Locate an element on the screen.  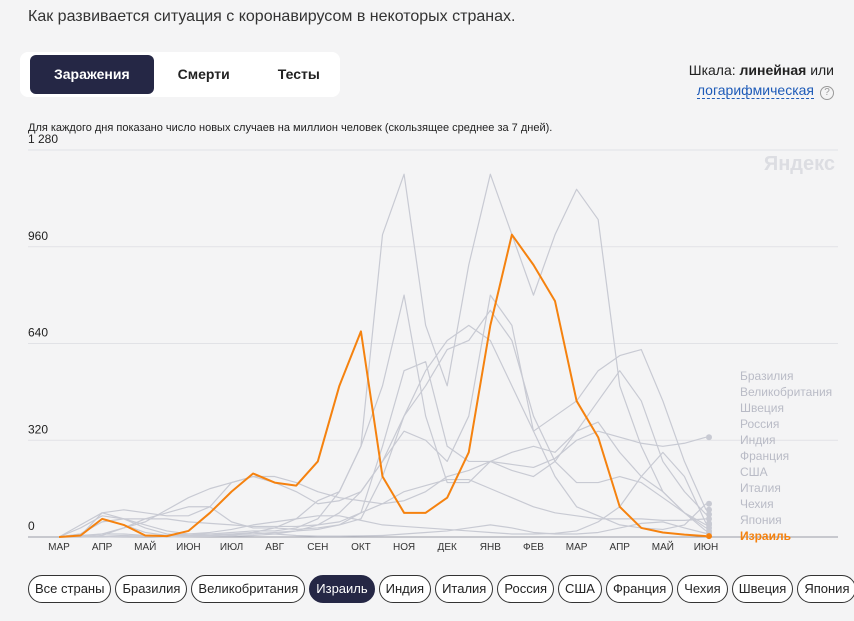
x-tick-label: ДЕК is located at coordinates (447, 547).